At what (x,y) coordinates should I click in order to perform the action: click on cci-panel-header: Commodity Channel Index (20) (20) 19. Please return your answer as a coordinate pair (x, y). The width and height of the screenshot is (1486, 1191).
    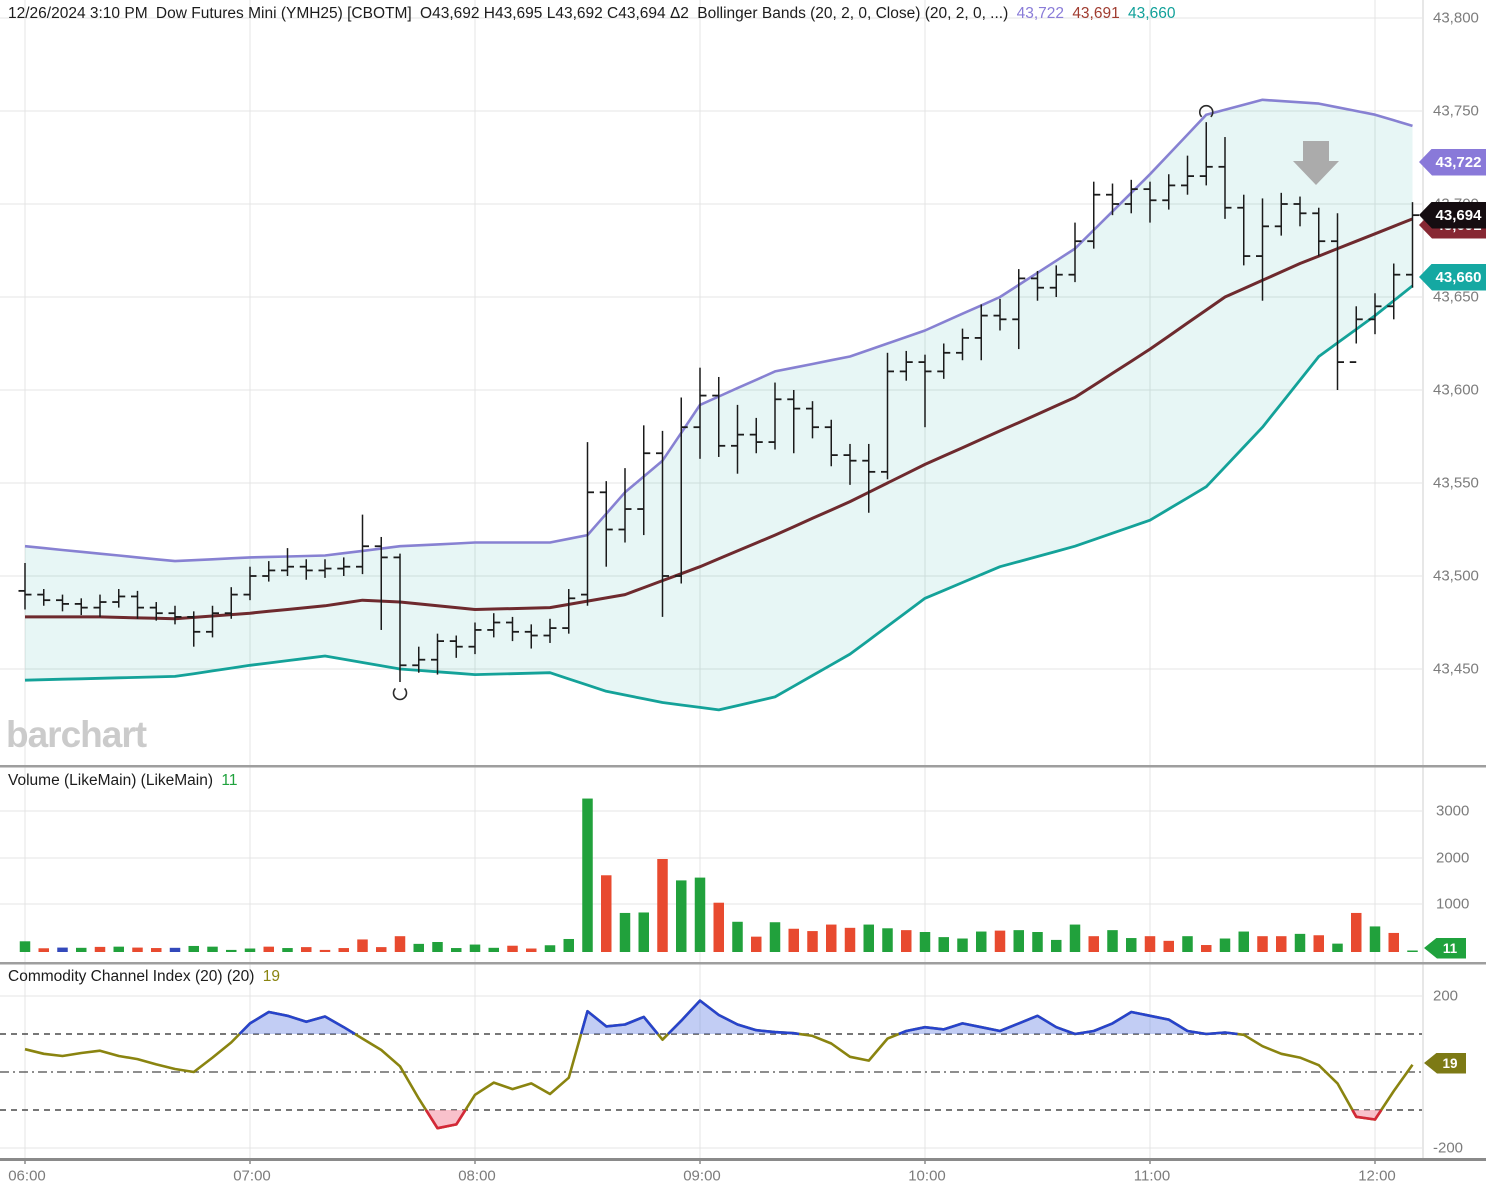
    Looking at the image, I should click on (146, 977).